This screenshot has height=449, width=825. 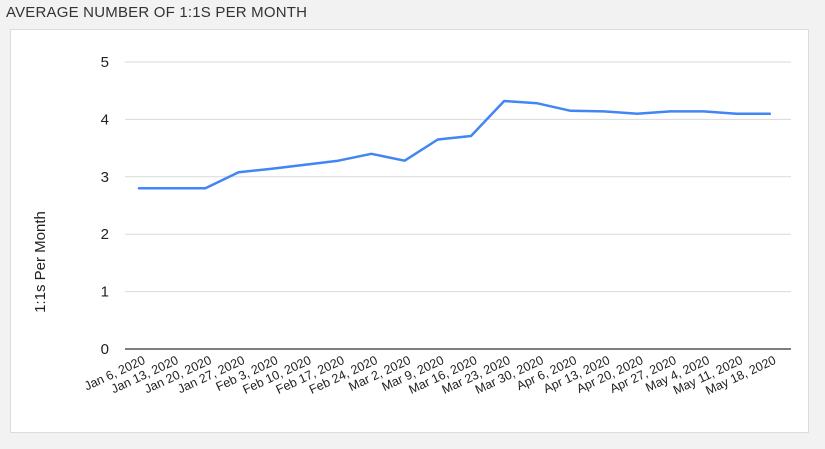 What do you see at coordinates (105, 177) in the screenshot?
I see `y-tick-label-3: 3` at bounding box center [105, 177].